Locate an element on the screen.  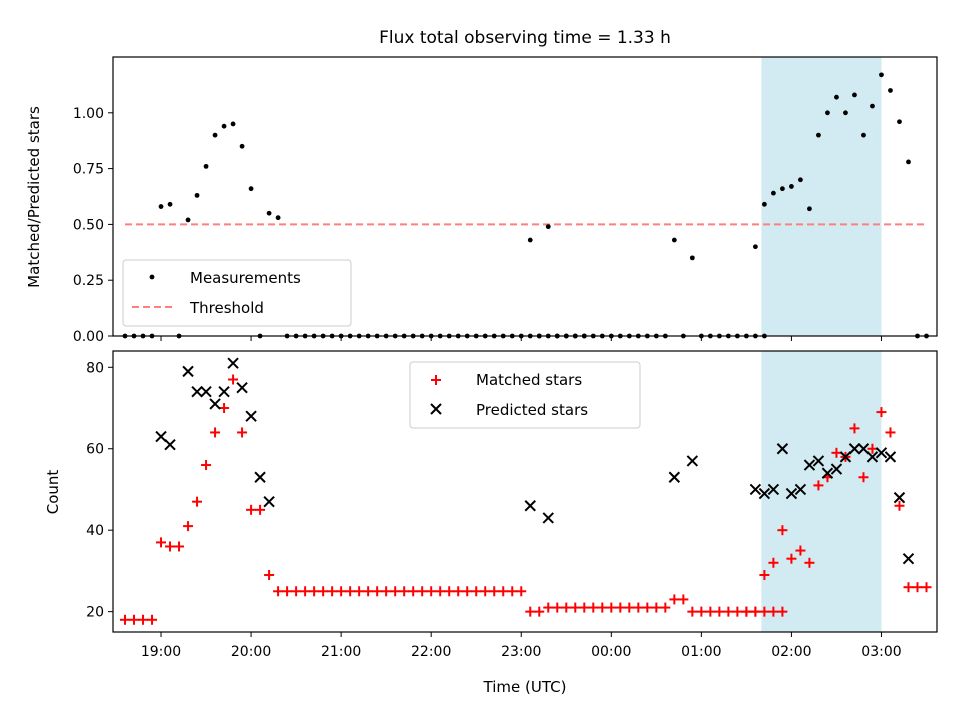
top-ytick-label: 0.75 is located at coordinates (88, 170).